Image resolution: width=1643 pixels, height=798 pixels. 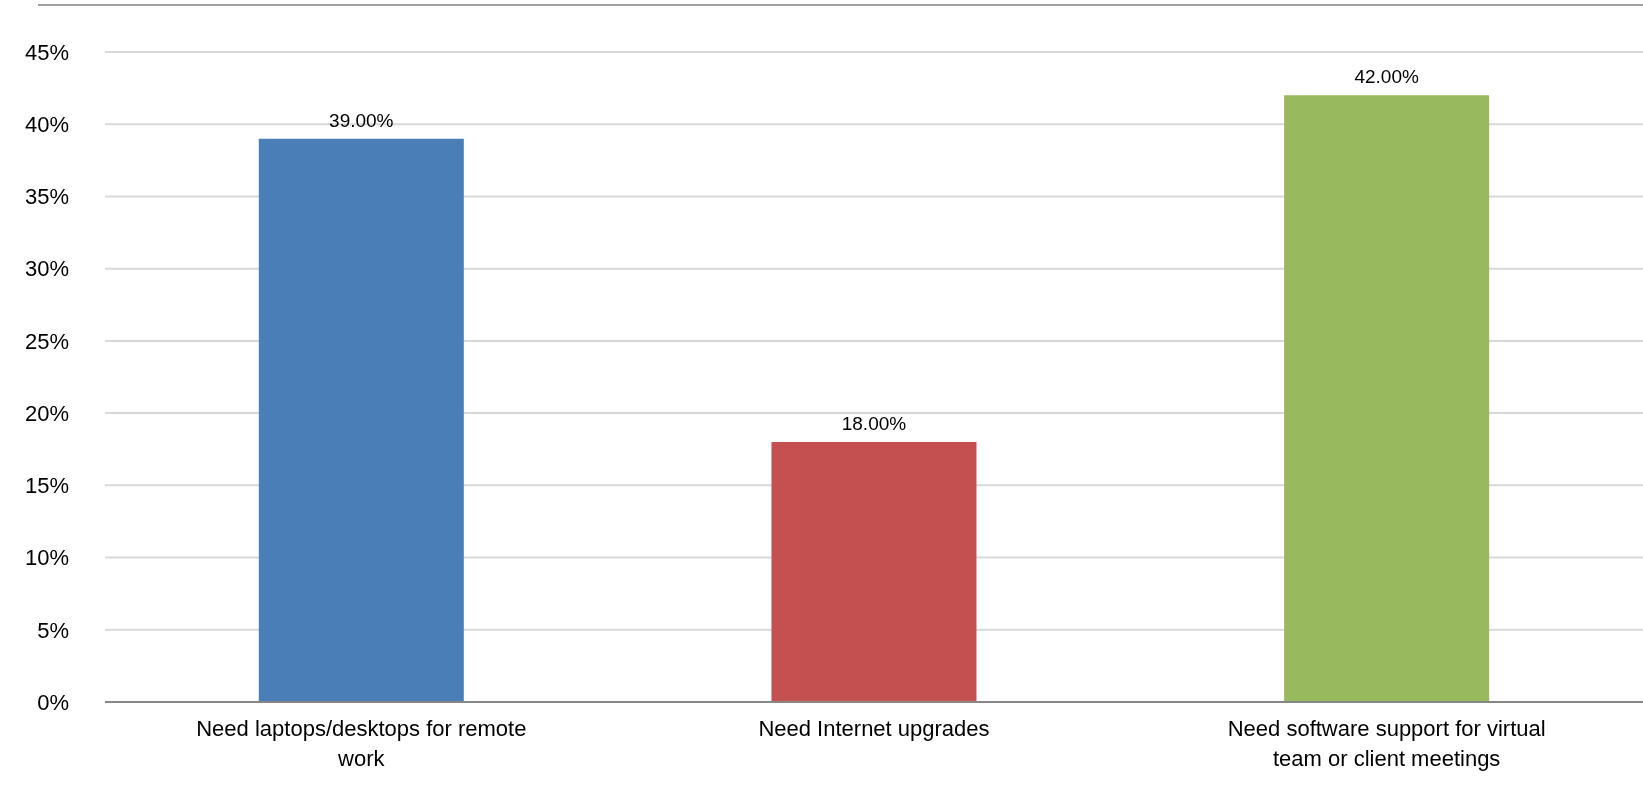 I want to click on y-tick-label: 25%, so click(x=46, y=341).